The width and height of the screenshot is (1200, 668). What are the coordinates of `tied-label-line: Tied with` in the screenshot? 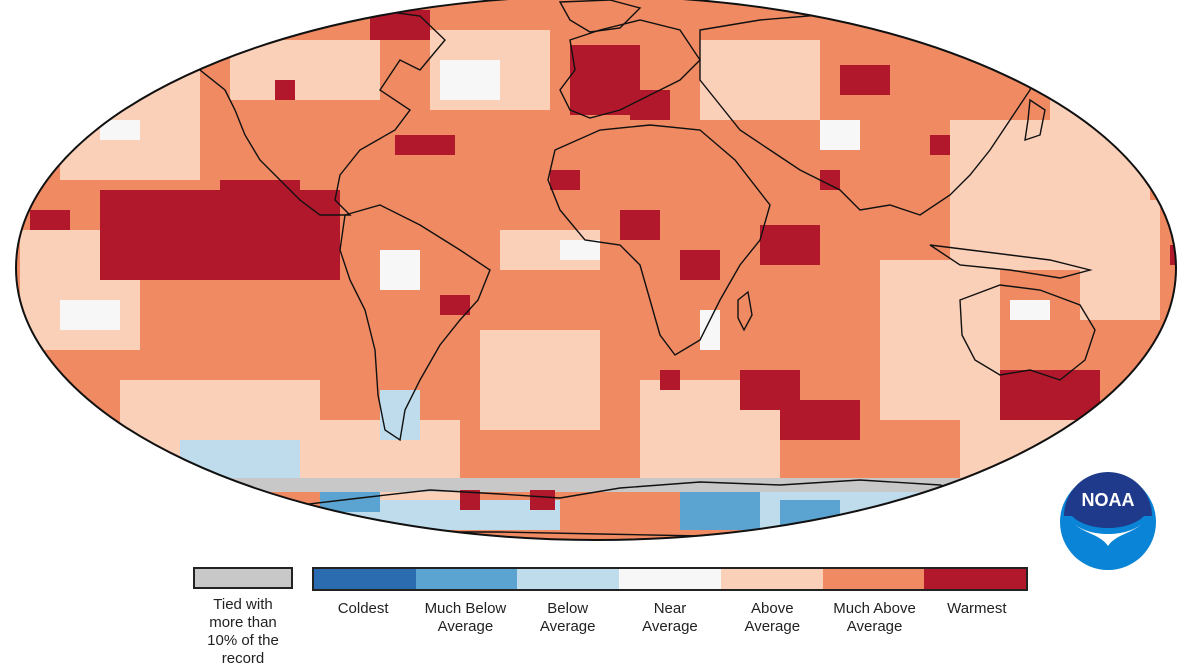 It's located at (243, 604).